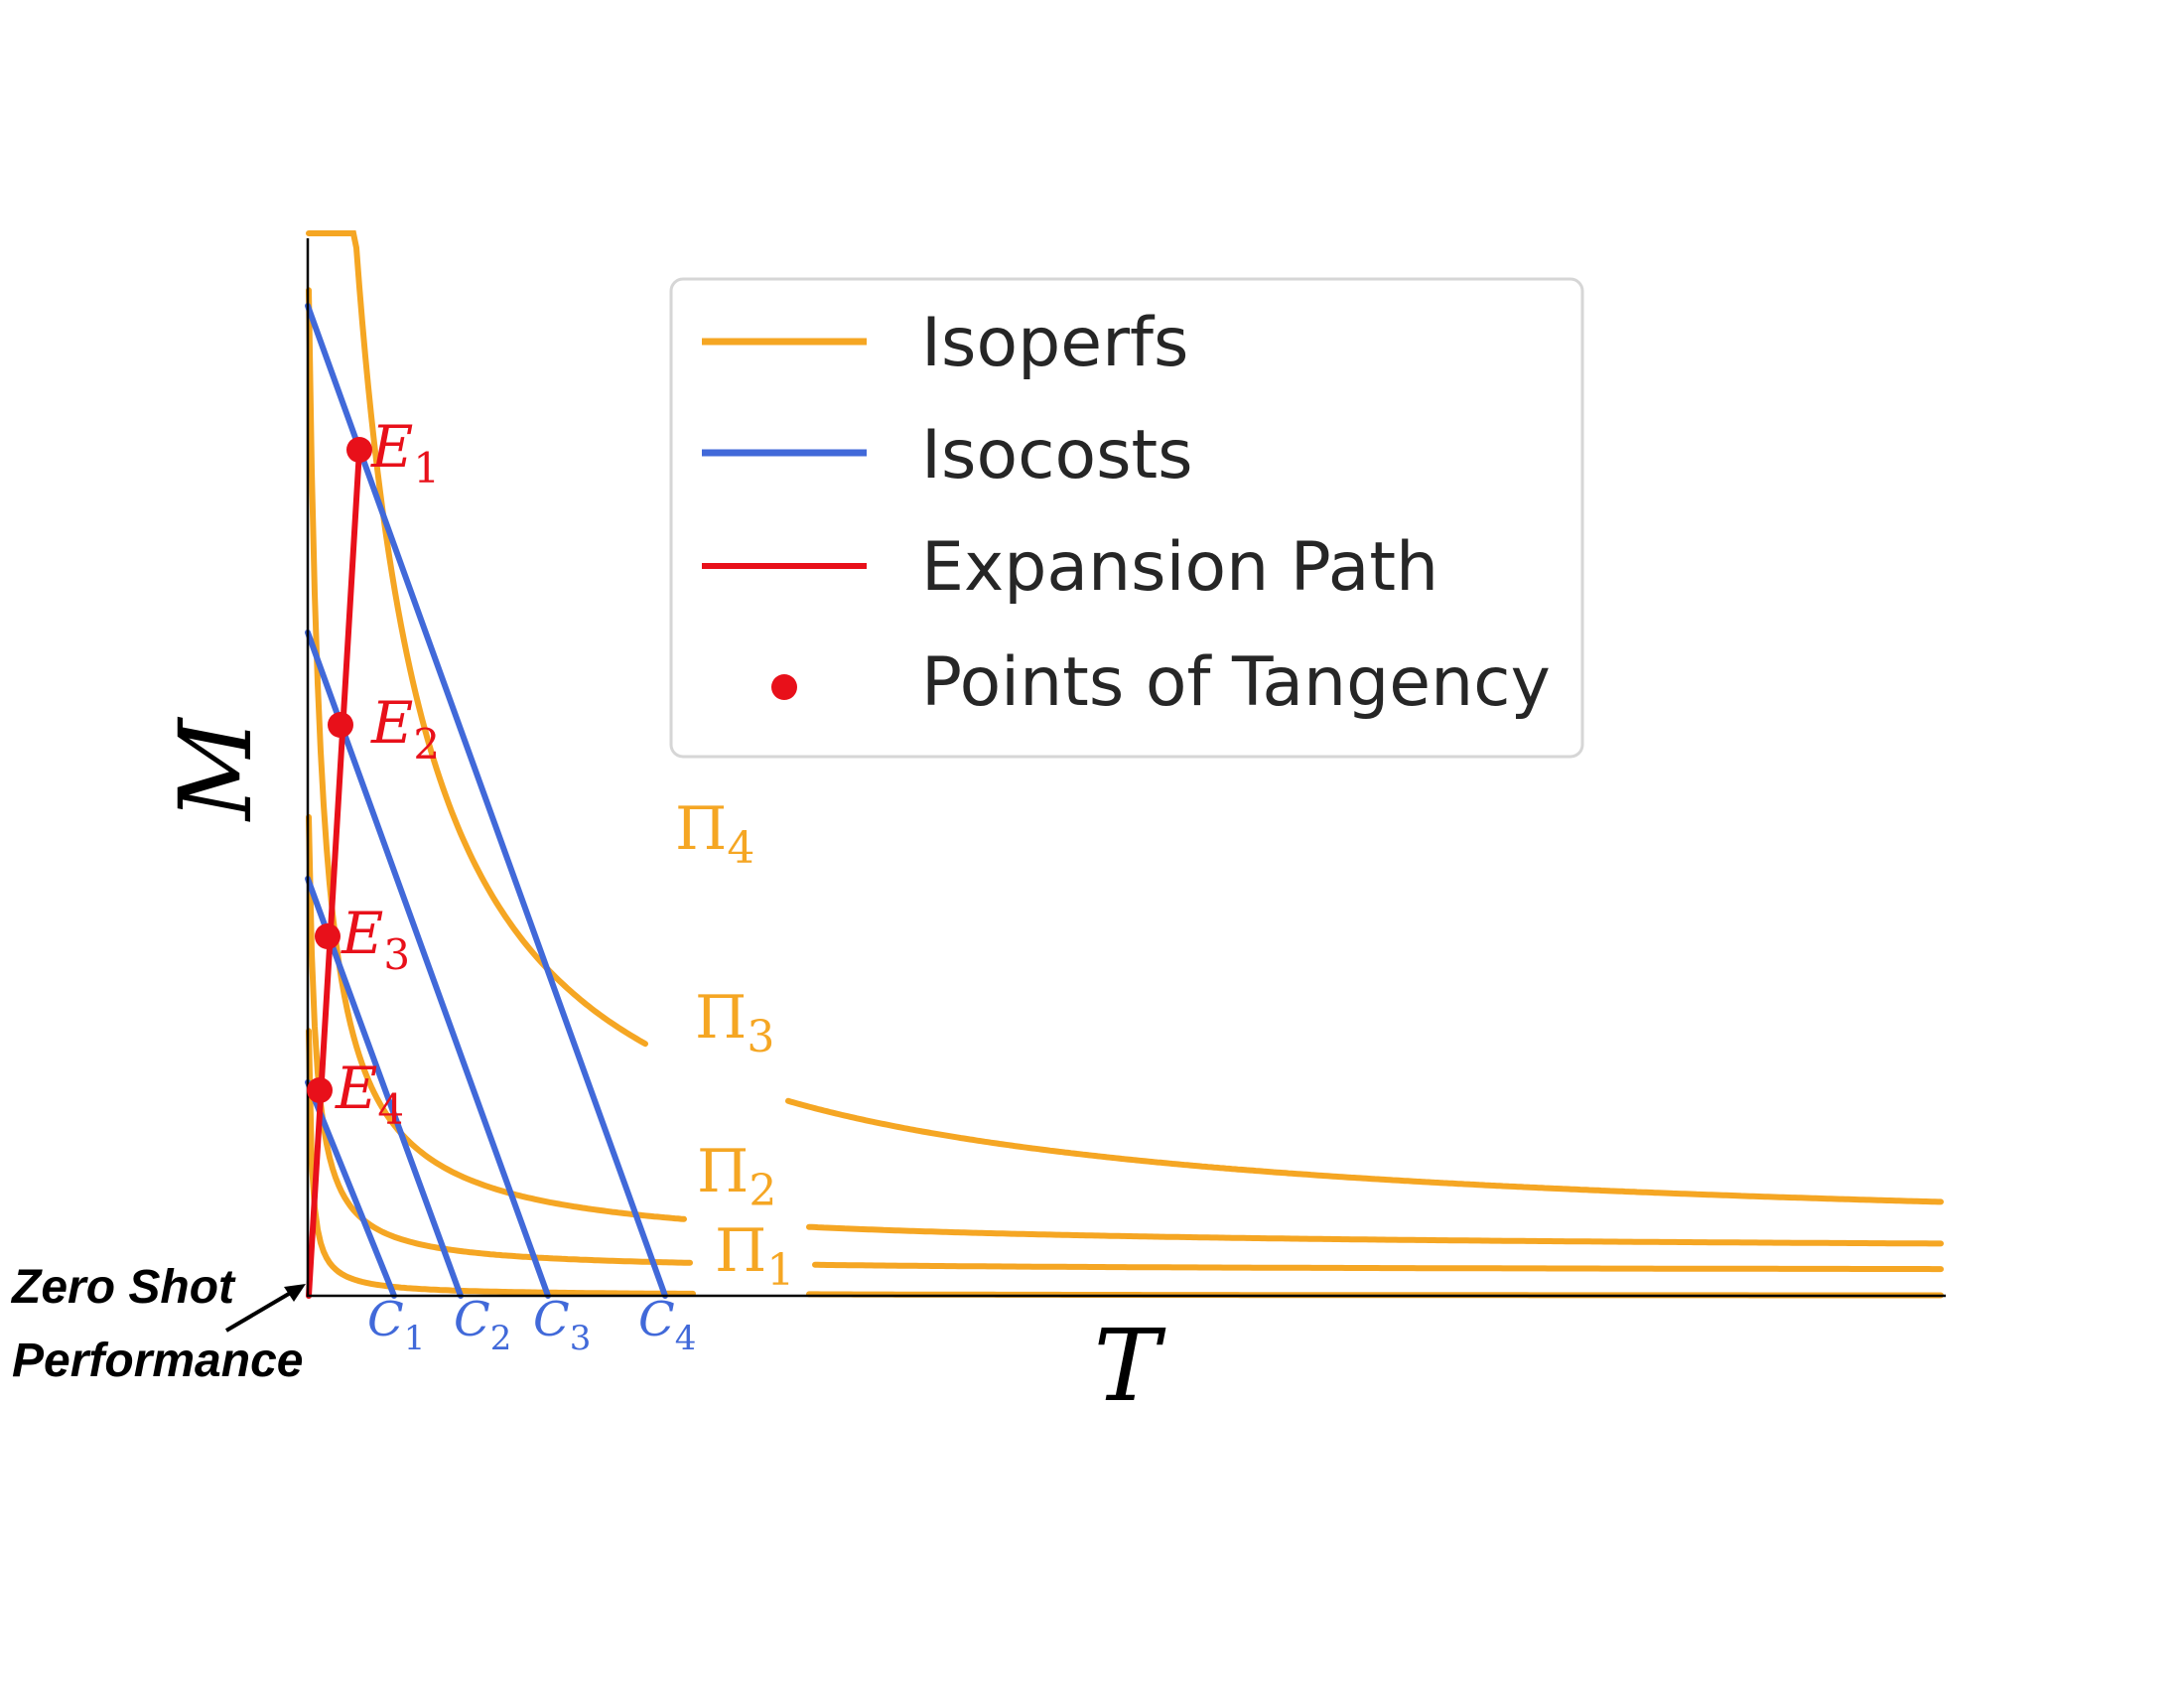 Image resolution: width=2184 pixels, height=1688 pixels. I want to click on zero-shot-label-line1: Zero Shot, so click(123, 1287).